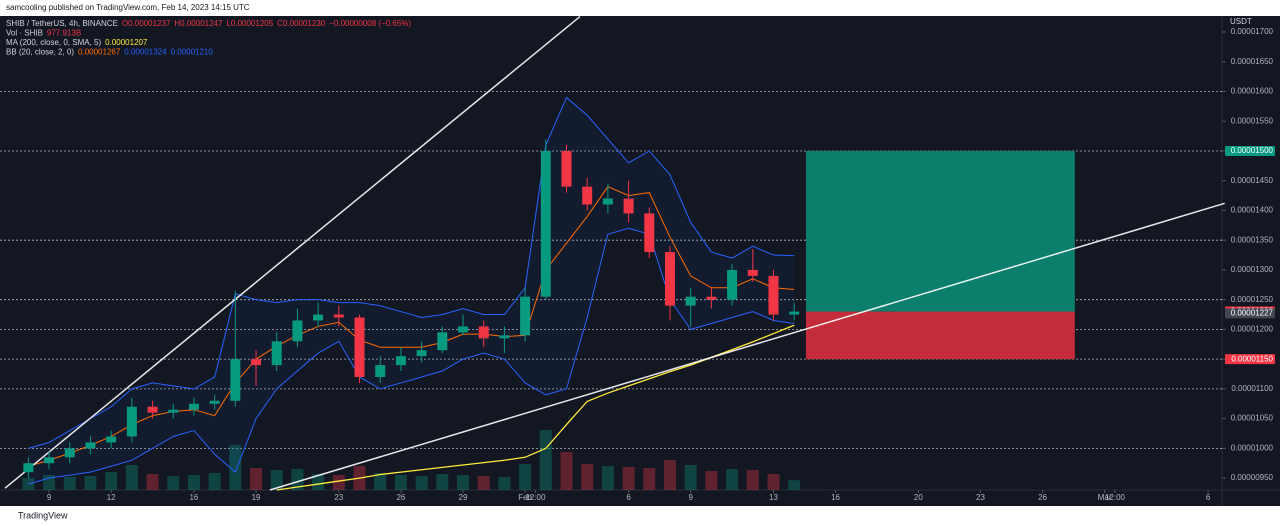 The height and width of the screenshot is (526, 1280). What do you see at coordinates (535, 497) in the screenshot?
I see `x-tick-label: 12:00` at bounding box center [535, 497].